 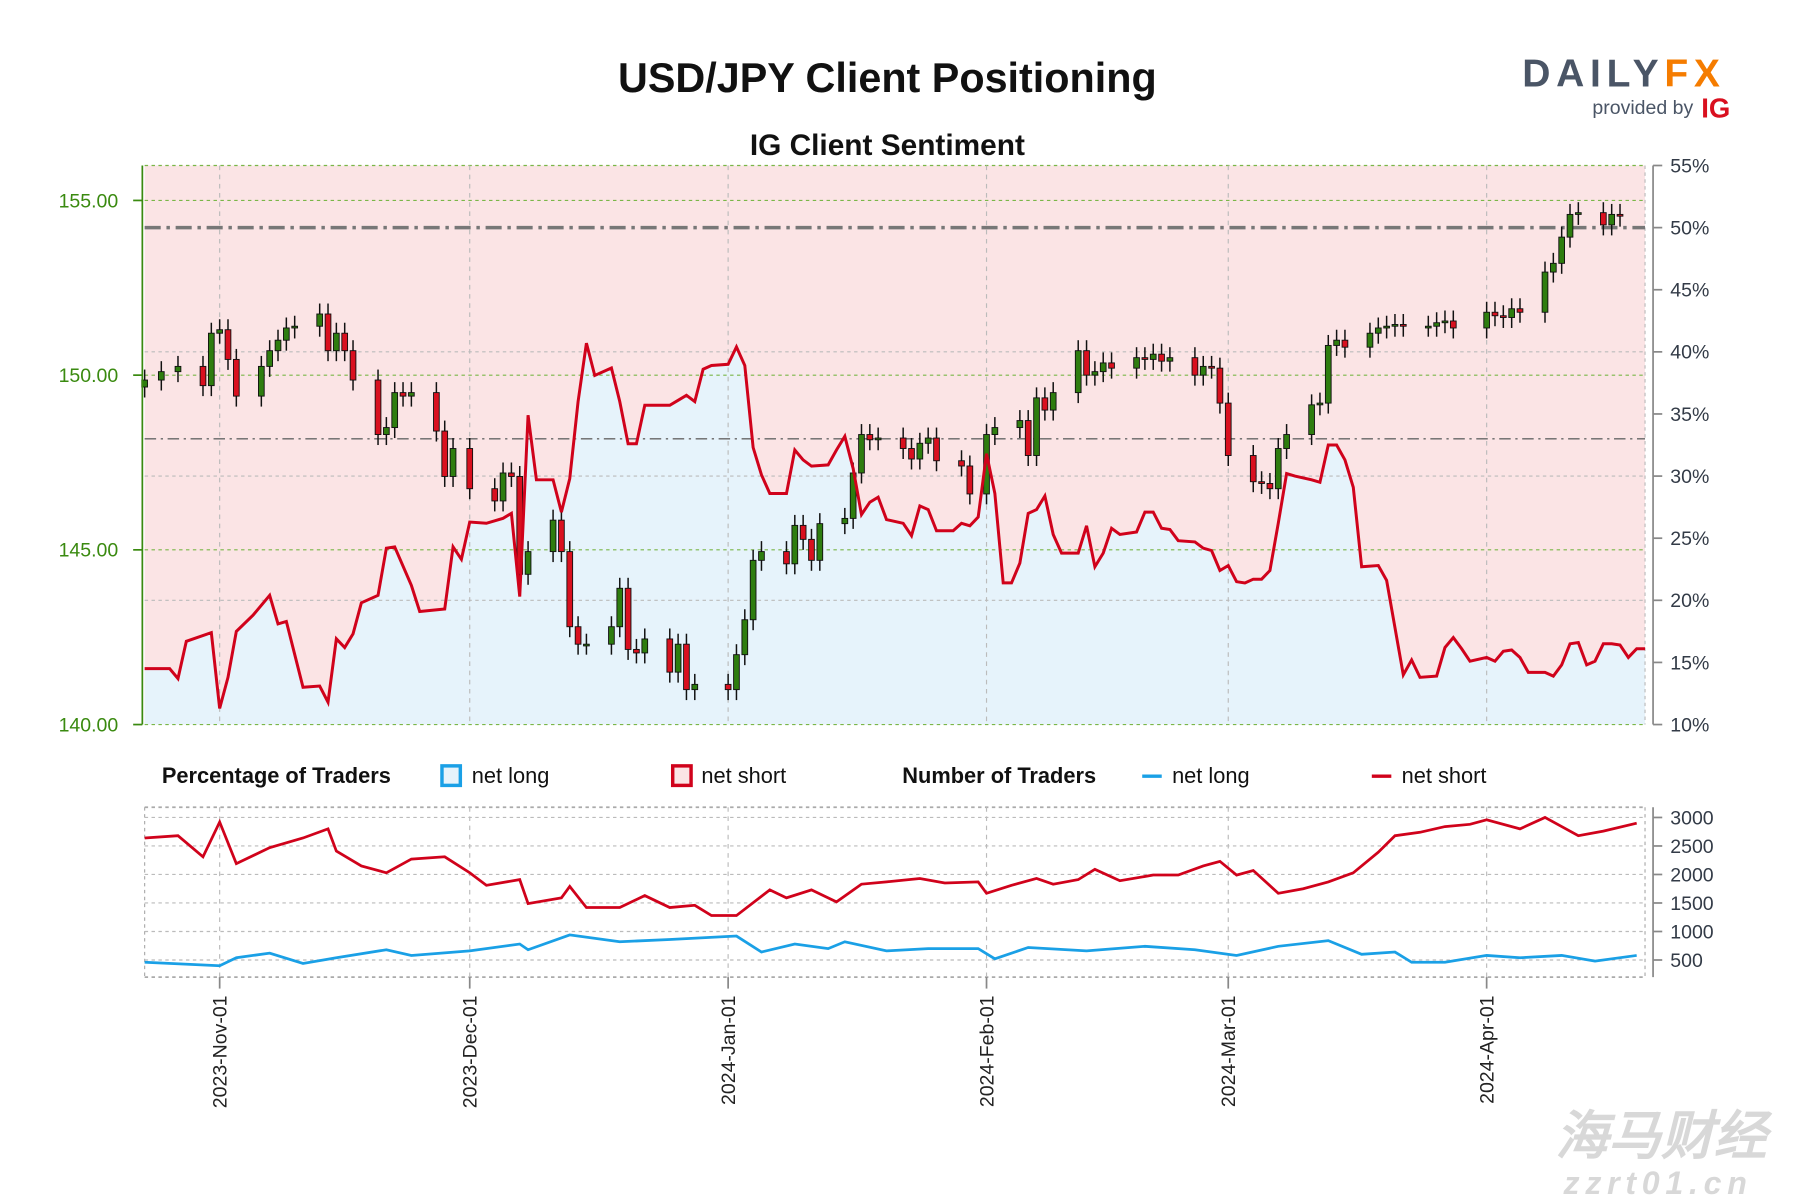 I want to click on net-short-count-line, so click(x=891, y=866).